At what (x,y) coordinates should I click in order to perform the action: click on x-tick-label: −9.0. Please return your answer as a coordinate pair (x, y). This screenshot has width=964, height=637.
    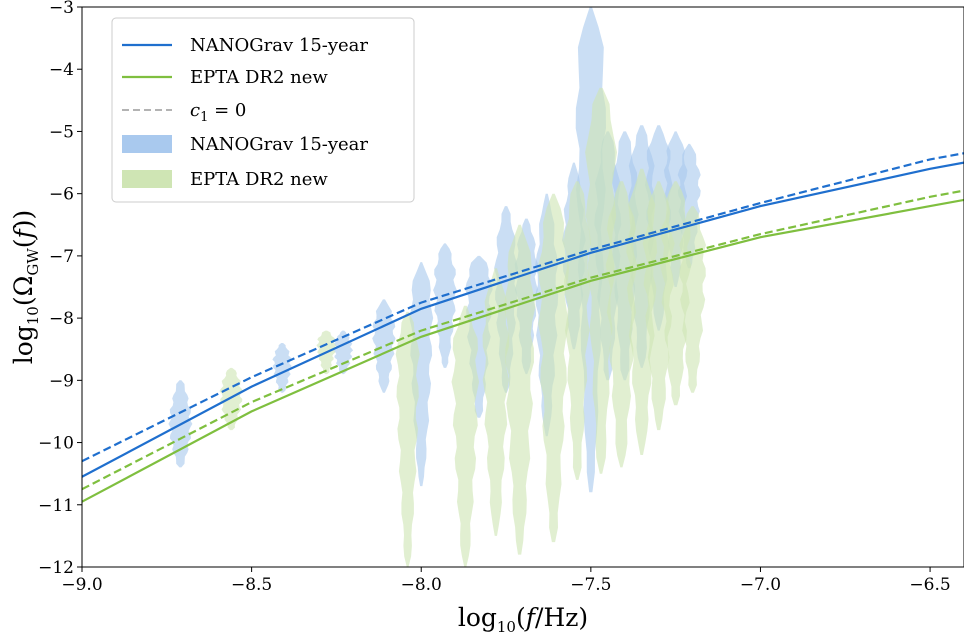
    Looking at the image, I should click on (81, 585).